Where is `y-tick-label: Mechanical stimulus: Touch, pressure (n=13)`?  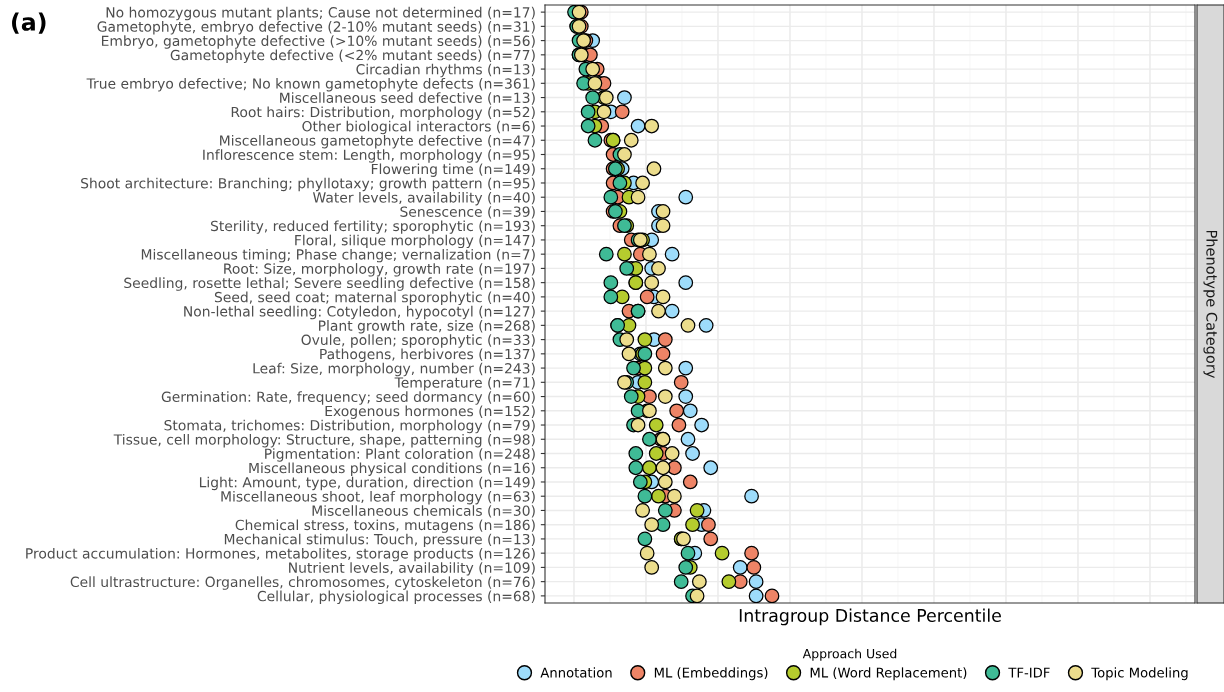
y-tick-label: Mechanical stimulus: Touch, pressure (n=13) is located at coordinates (379, 540).